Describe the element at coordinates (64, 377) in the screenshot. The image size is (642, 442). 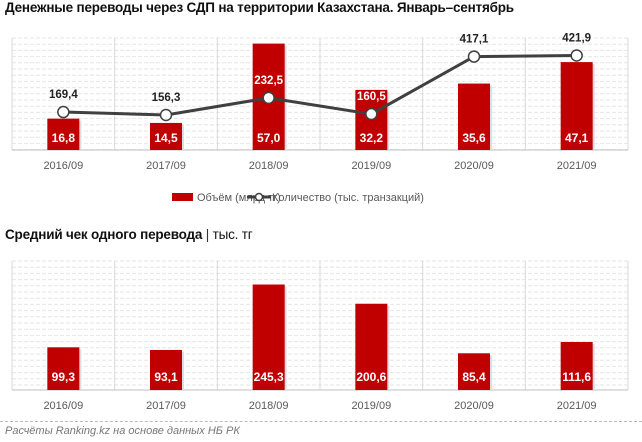
I see `bar-label: 99,3` at that location.